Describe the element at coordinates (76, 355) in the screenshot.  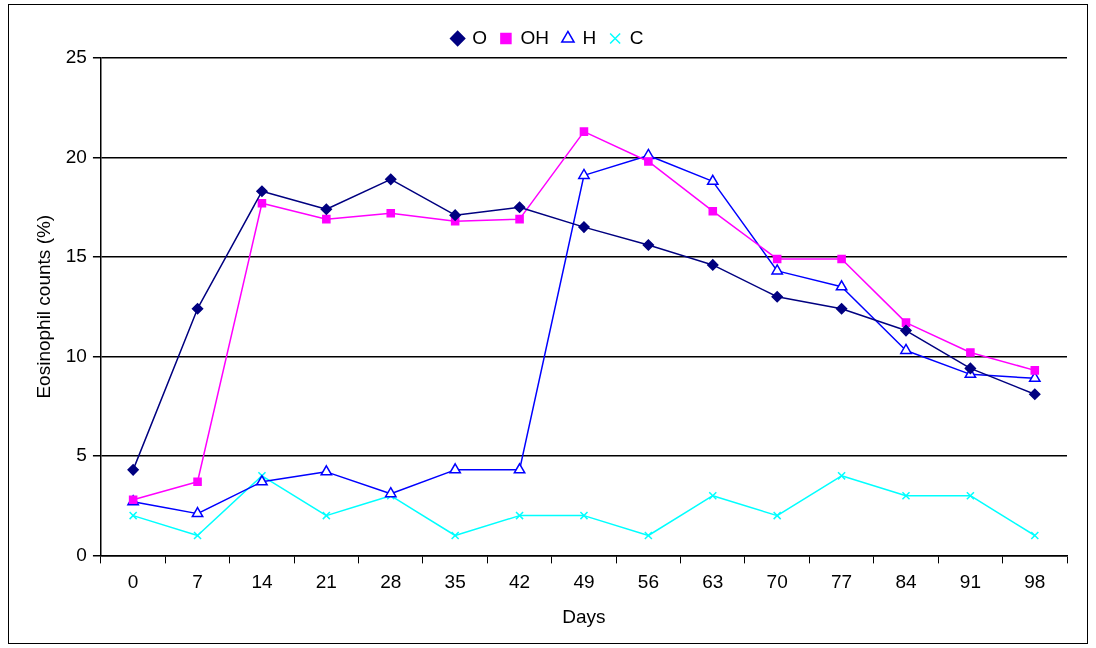
I see `y-tick-label: 10` at that location.